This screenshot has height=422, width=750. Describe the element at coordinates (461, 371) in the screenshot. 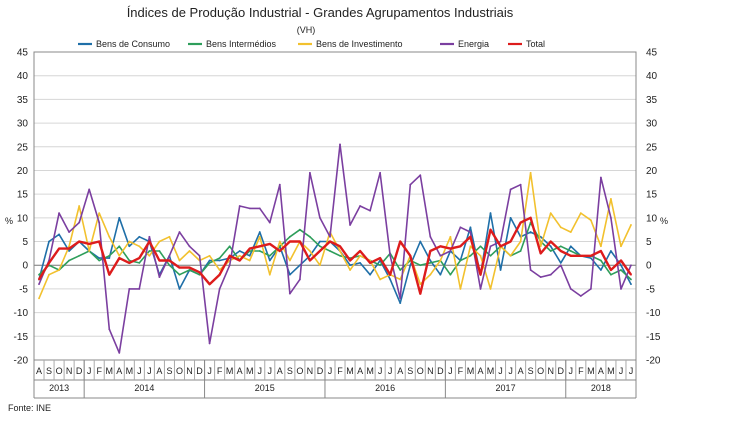

I see `month-label: F` at that location.